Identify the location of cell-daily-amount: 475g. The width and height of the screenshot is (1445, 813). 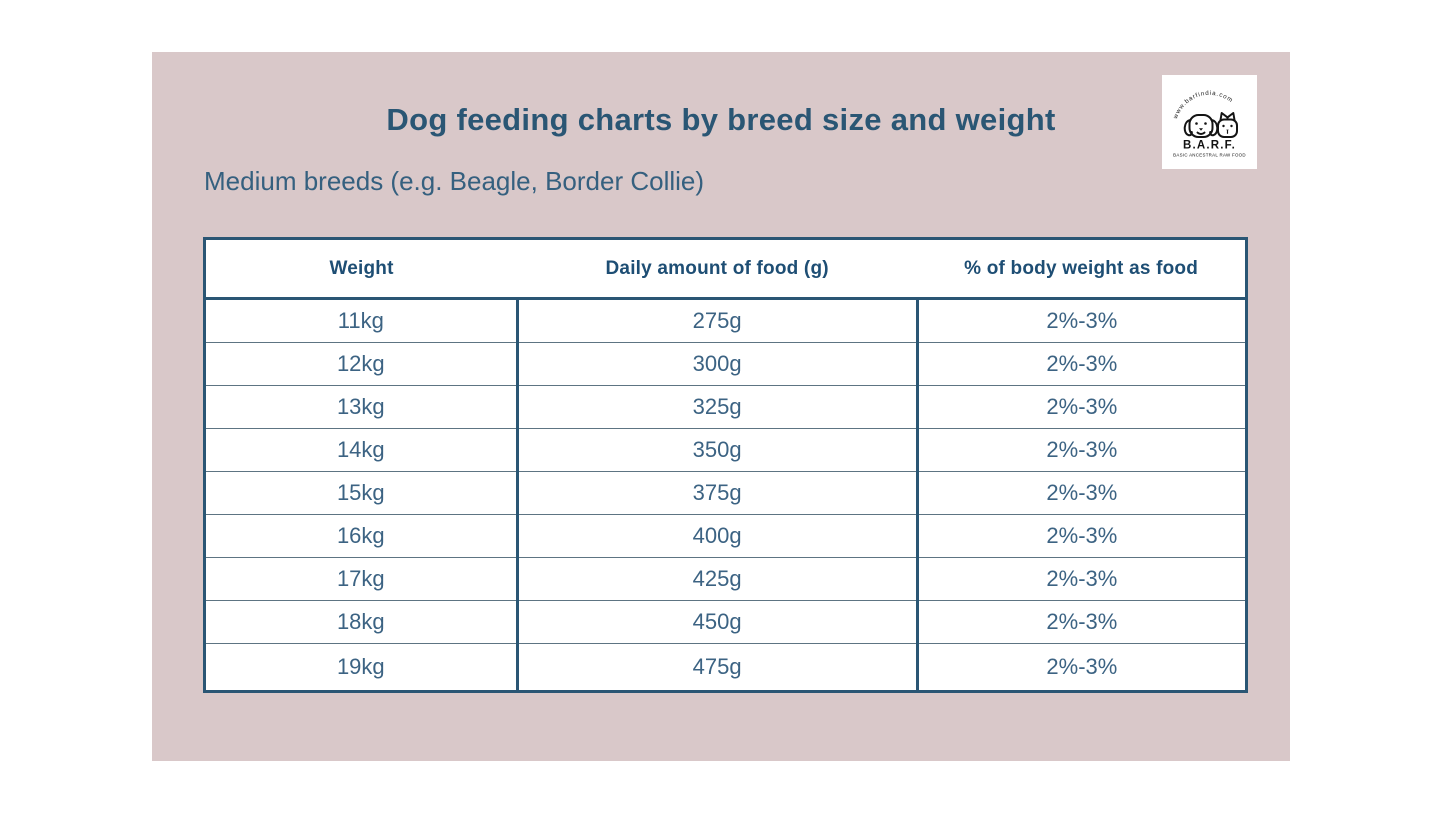
(717, 667).